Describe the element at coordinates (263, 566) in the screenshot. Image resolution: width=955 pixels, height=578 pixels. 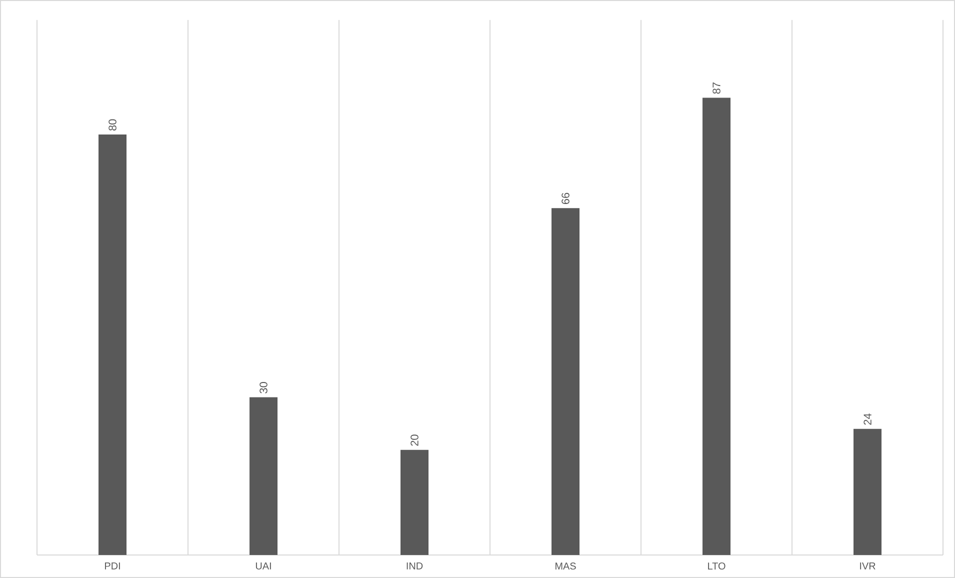
I see `x-tick-label: UAI` at that location.